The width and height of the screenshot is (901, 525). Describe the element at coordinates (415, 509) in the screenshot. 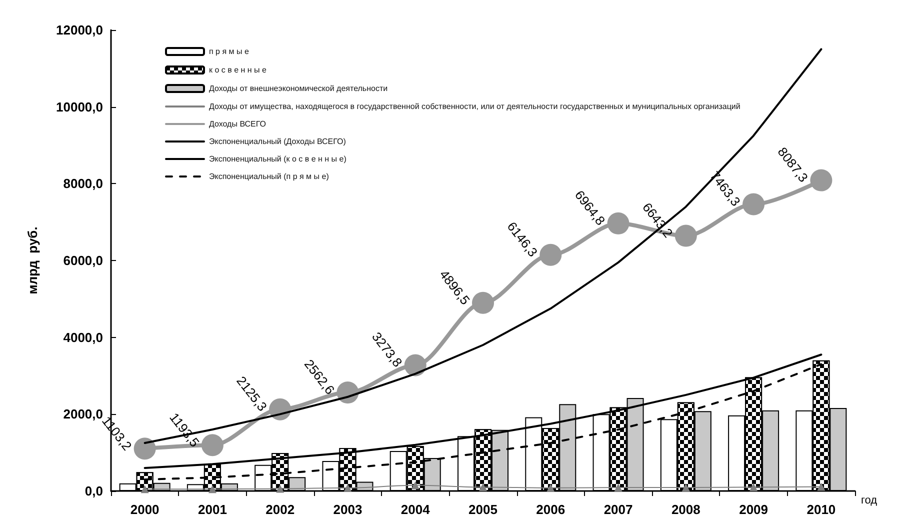

I see `x-tick-label: 2004` at that location.